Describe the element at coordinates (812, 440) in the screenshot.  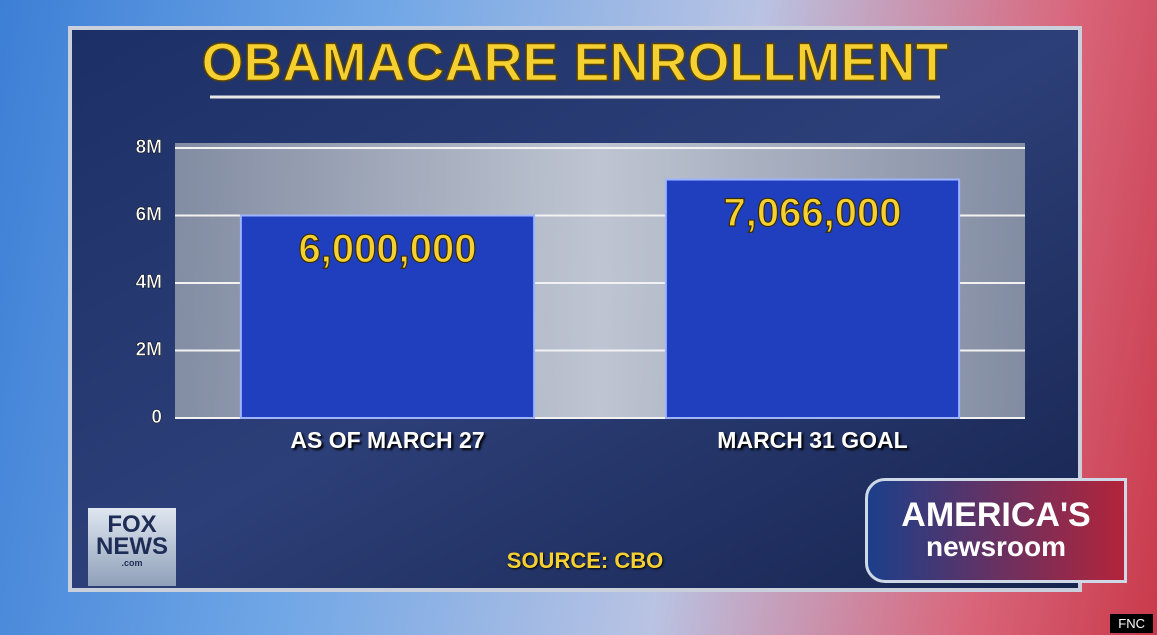
I see `x-tick-label: MARCH 31 GOAL` at that location.